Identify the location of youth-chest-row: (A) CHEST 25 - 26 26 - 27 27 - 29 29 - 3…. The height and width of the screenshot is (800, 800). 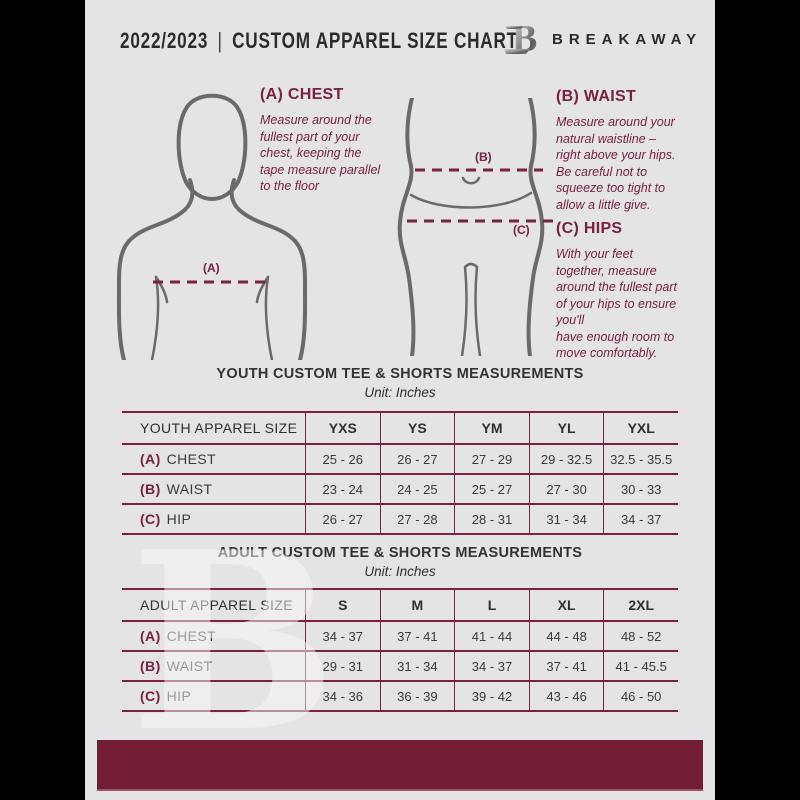
(400, 458).